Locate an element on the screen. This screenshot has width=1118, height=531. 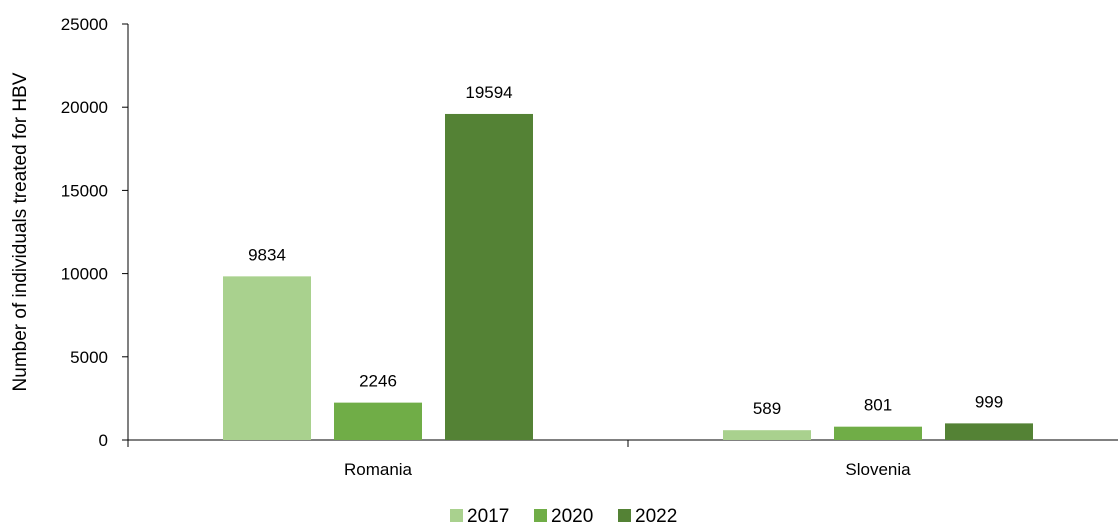
legend-item-2017: 2017 is located at coordinates (479, 516).